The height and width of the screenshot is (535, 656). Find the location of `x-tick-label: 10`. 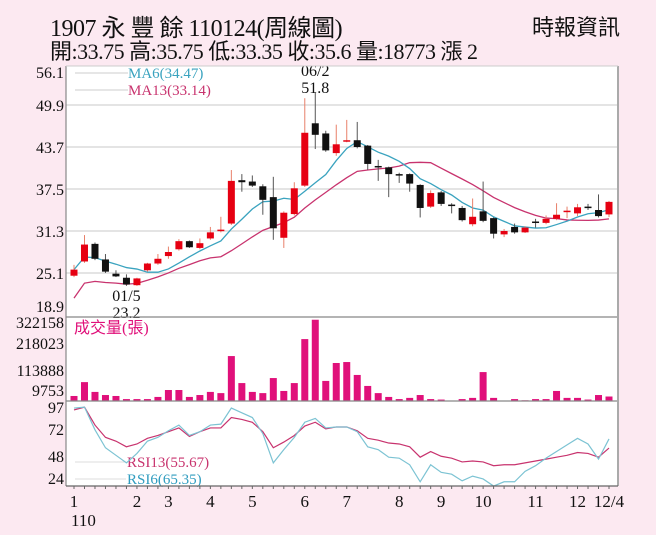

x-tick-label: 10 is located at coordinates (483, 501).